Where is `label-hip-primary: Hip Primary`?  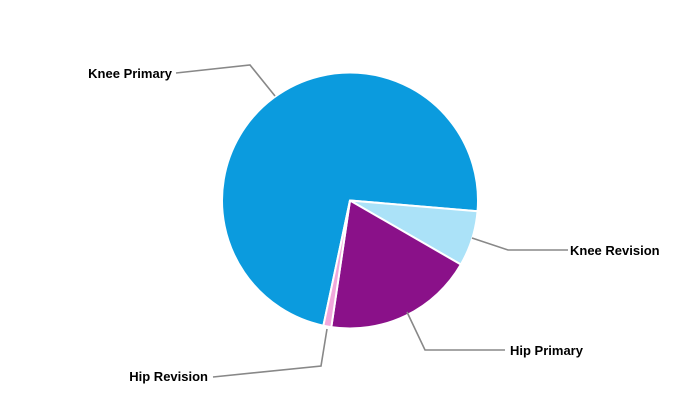 label-hip-primary: Hip Primary is located at coordinates (547, 350).